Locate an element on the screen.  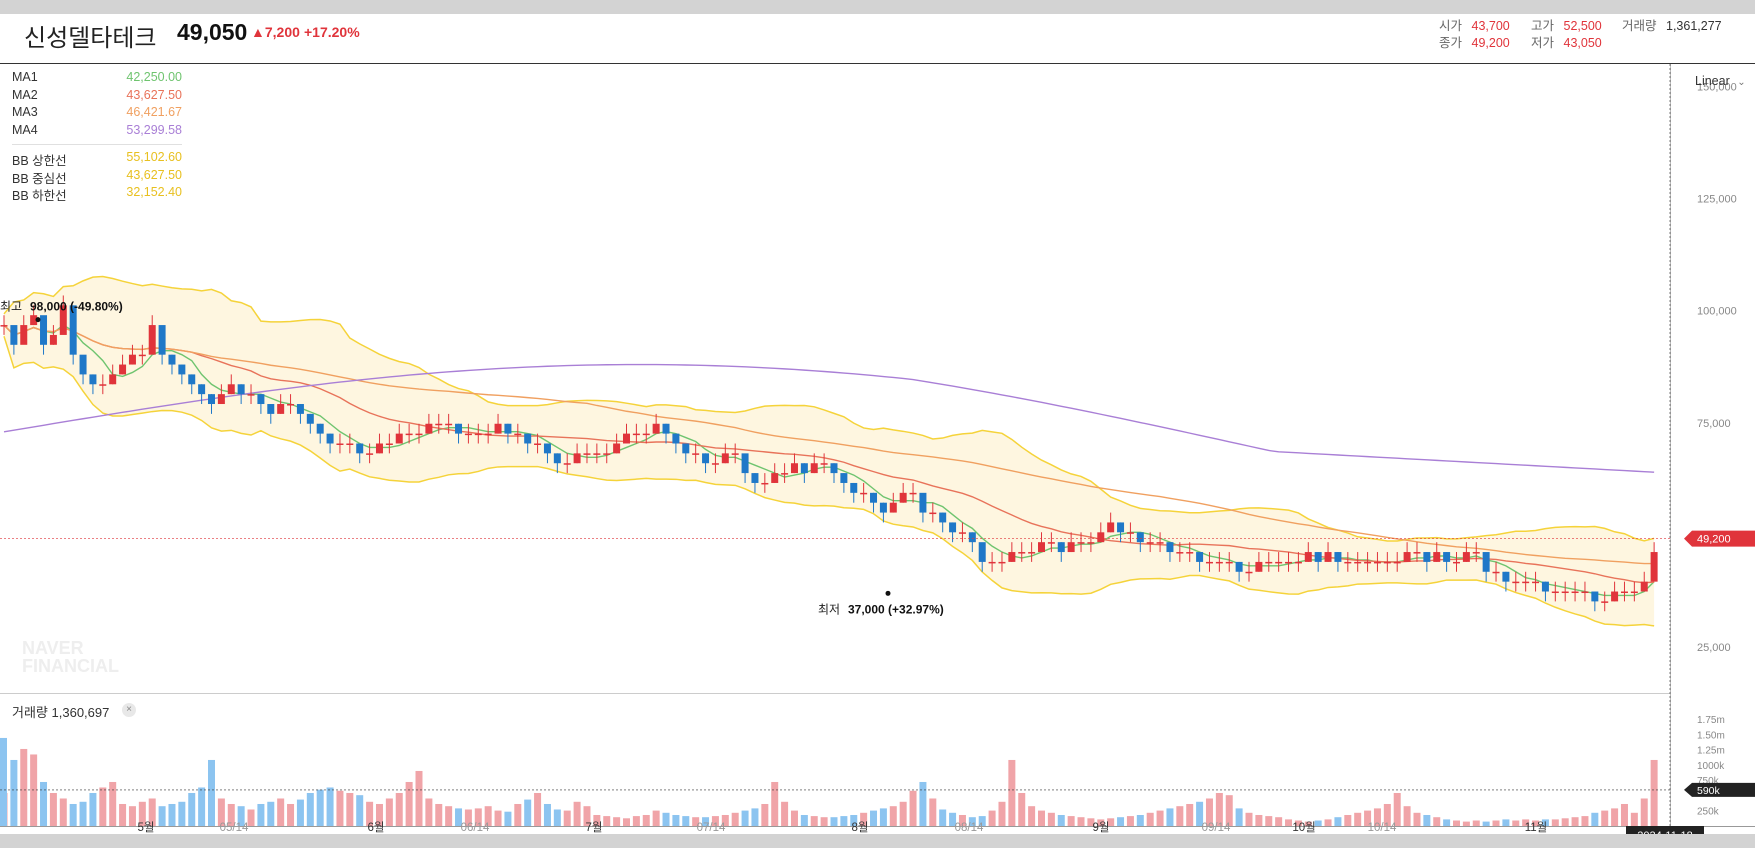
price-tick-label: 150,000 is located at coordinates (1717, 87).